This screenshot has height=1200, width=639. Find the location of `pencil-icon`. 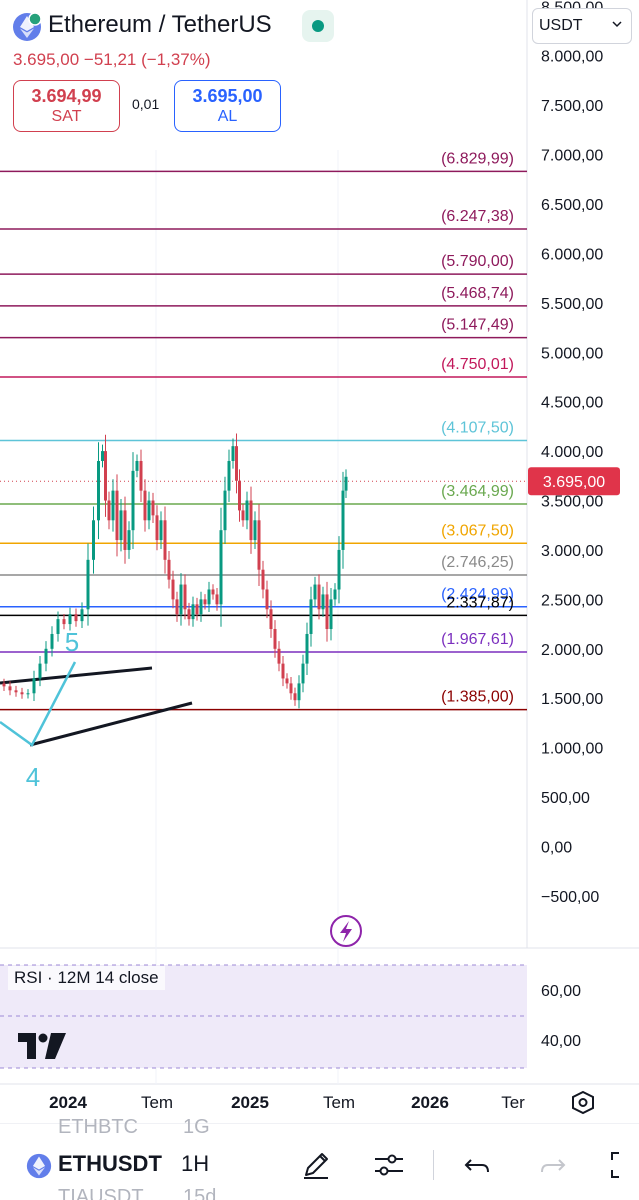

pencil-icon is located at coordinates (316, 1165).